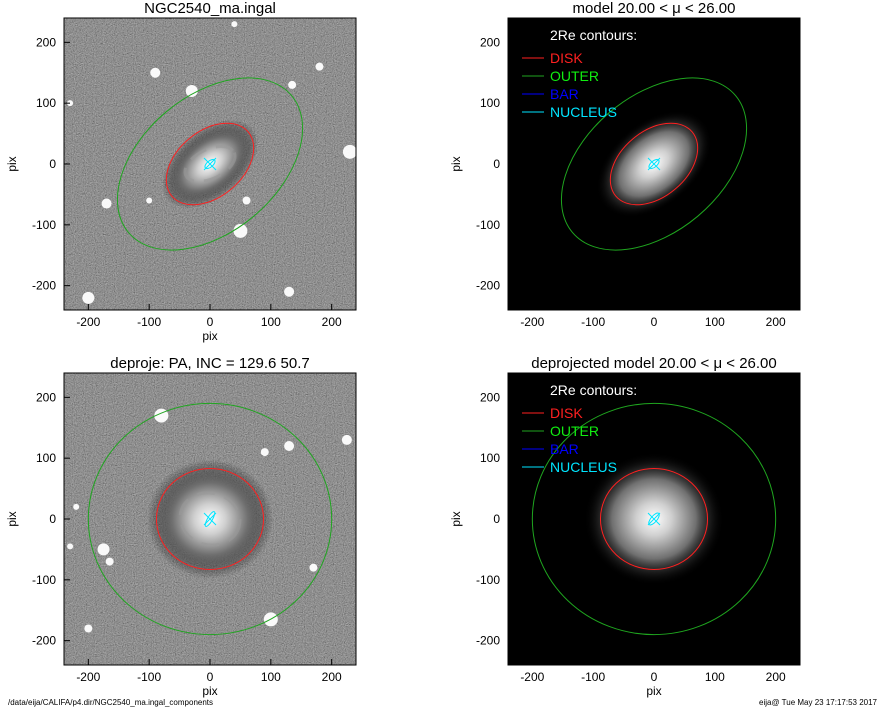 Image resolution: width=885 pixels, height=708 pixels. I want to click on panel-title: deproje: PA, INC = 129.6 50.7, so click(209, 363).